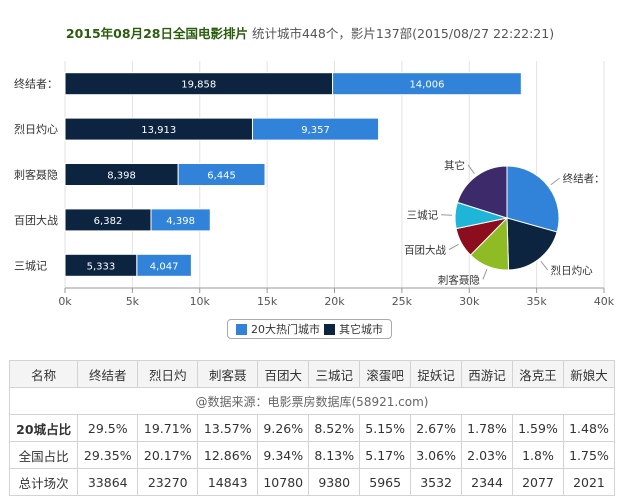  Describe the element at coordinates (425, 250) in the screenshot. I see `pie-label: 百团大战` at that location.